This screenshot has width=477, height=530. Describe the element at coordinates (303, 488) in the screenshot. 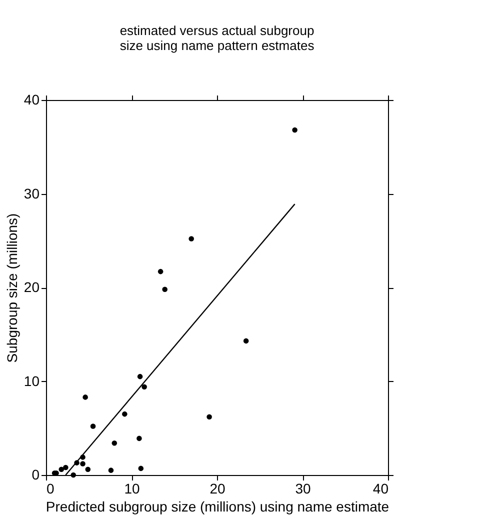

I see `x-tick-label: 30` at that location.